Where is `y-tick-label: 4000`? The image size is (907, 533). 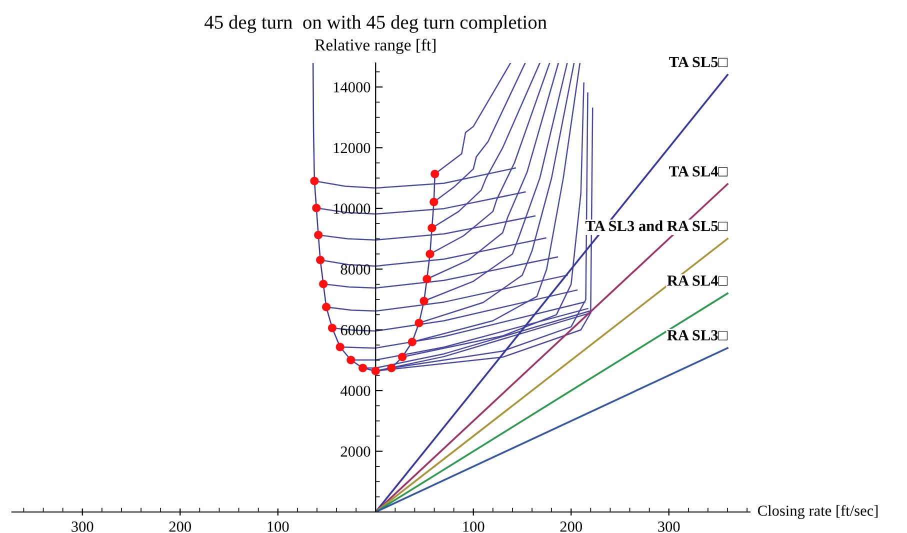 y-tick-label: 4000 is located at coordinates (355, 391).